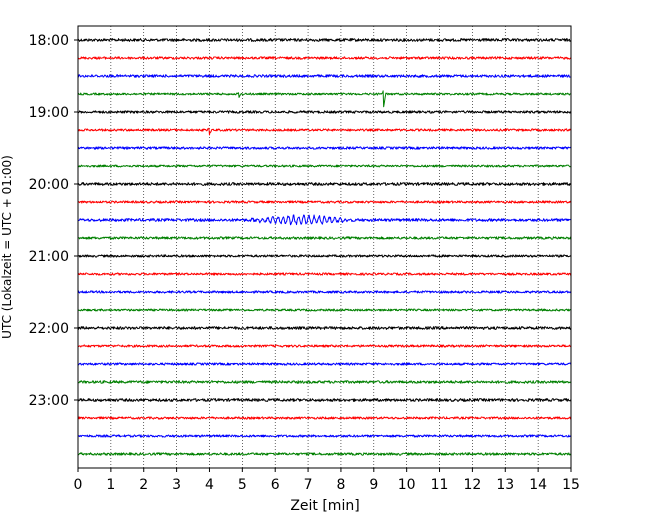 Image resolution: width=650 pixels, height=520 pixels. Describe the element at coordinates (49, 329) in the screenshot. I see `y-tick-label: 22:00` at that location.